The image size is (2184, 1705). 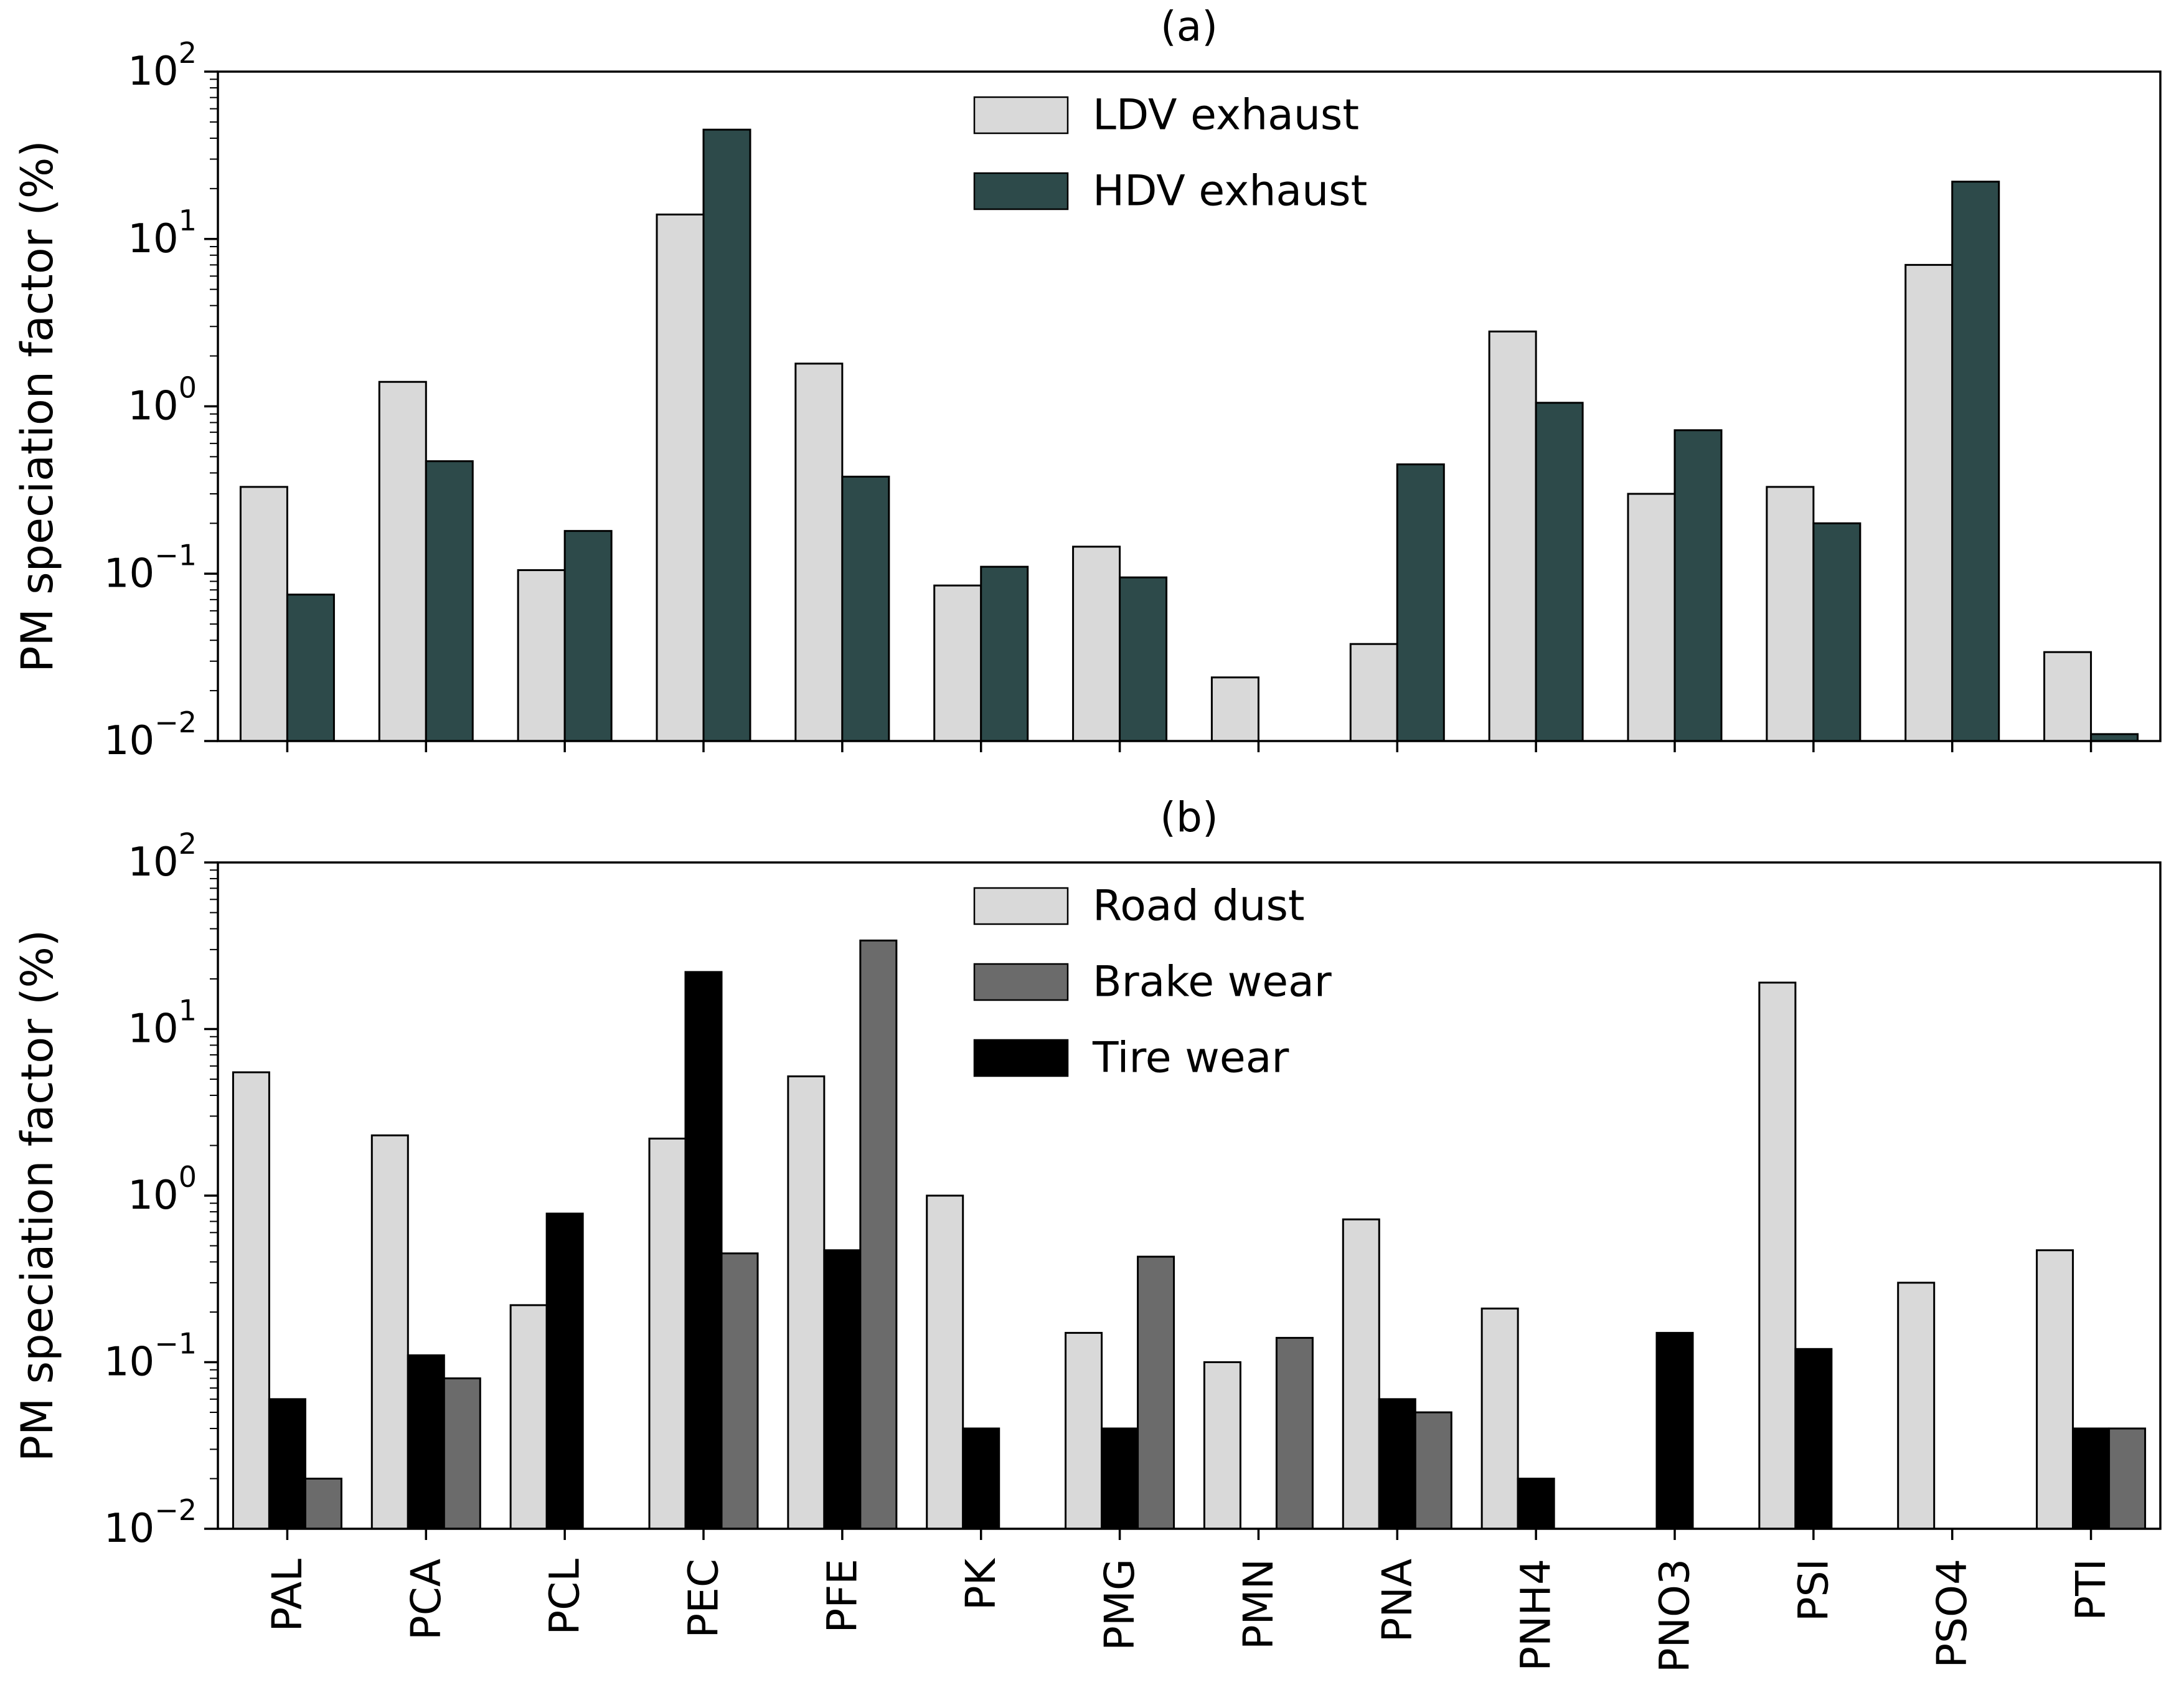 I want to click on bar-ldv-exhaust-pfe, so click(x=819, y=552).